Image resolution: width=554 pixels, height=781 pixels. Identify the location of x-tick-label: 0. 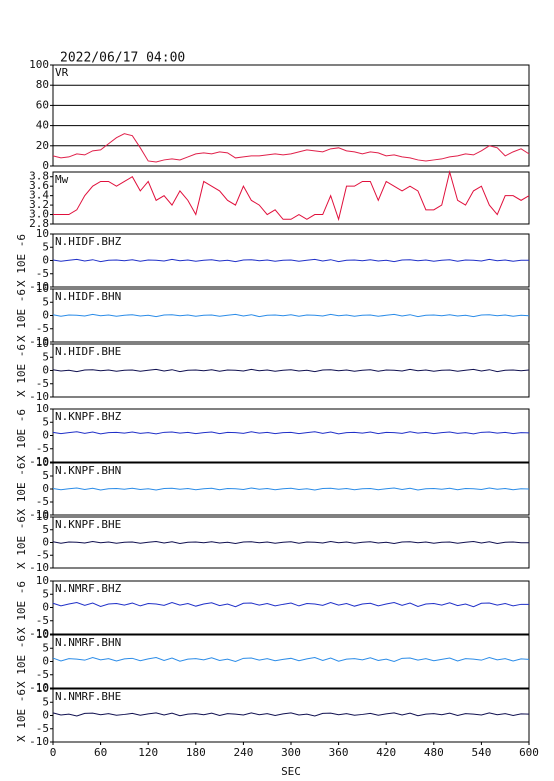
(53, 752).